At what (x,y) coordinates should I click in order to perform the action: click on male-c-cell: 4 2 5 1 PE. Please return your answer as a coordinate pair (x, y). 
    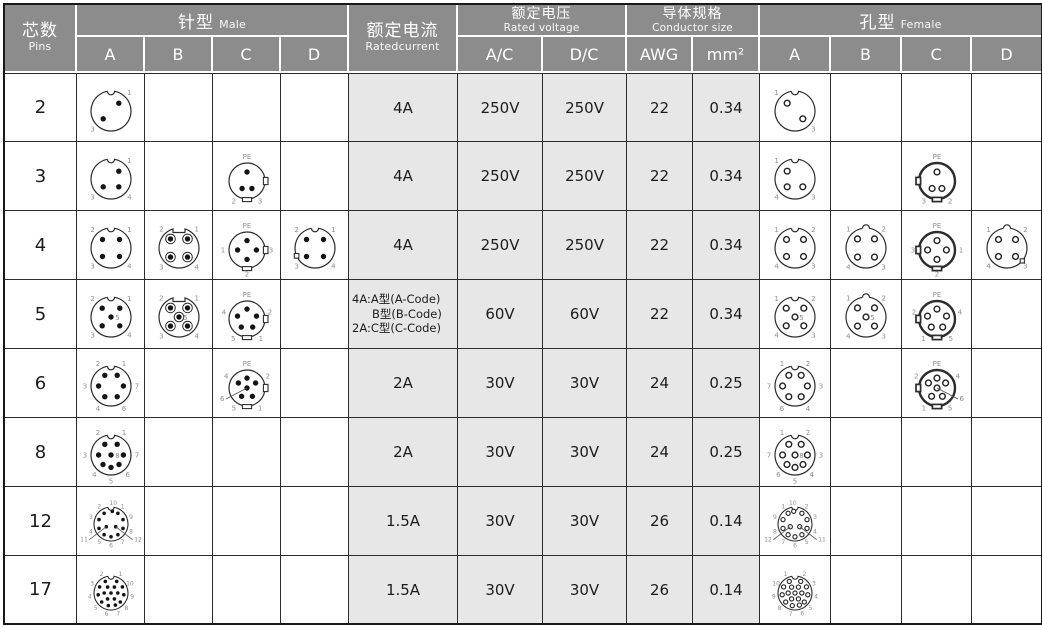
    Looking at the image, I should click on (247, 314).